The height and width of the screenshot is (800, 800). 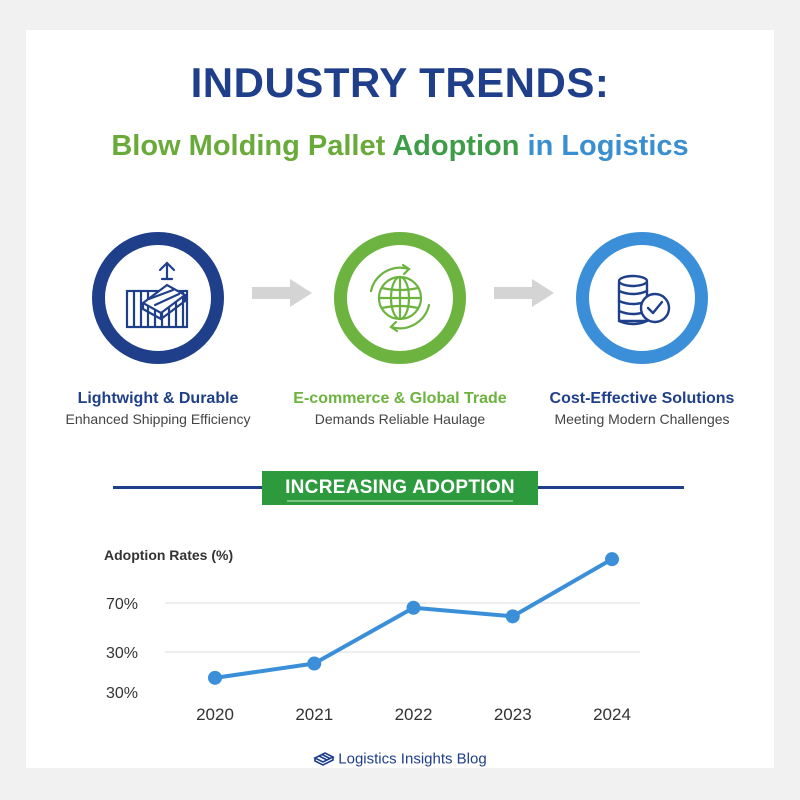 What do you see at coordinates (400, 501) in the screenshot?
I see `banner-underline` at bounding box center [400, 501].